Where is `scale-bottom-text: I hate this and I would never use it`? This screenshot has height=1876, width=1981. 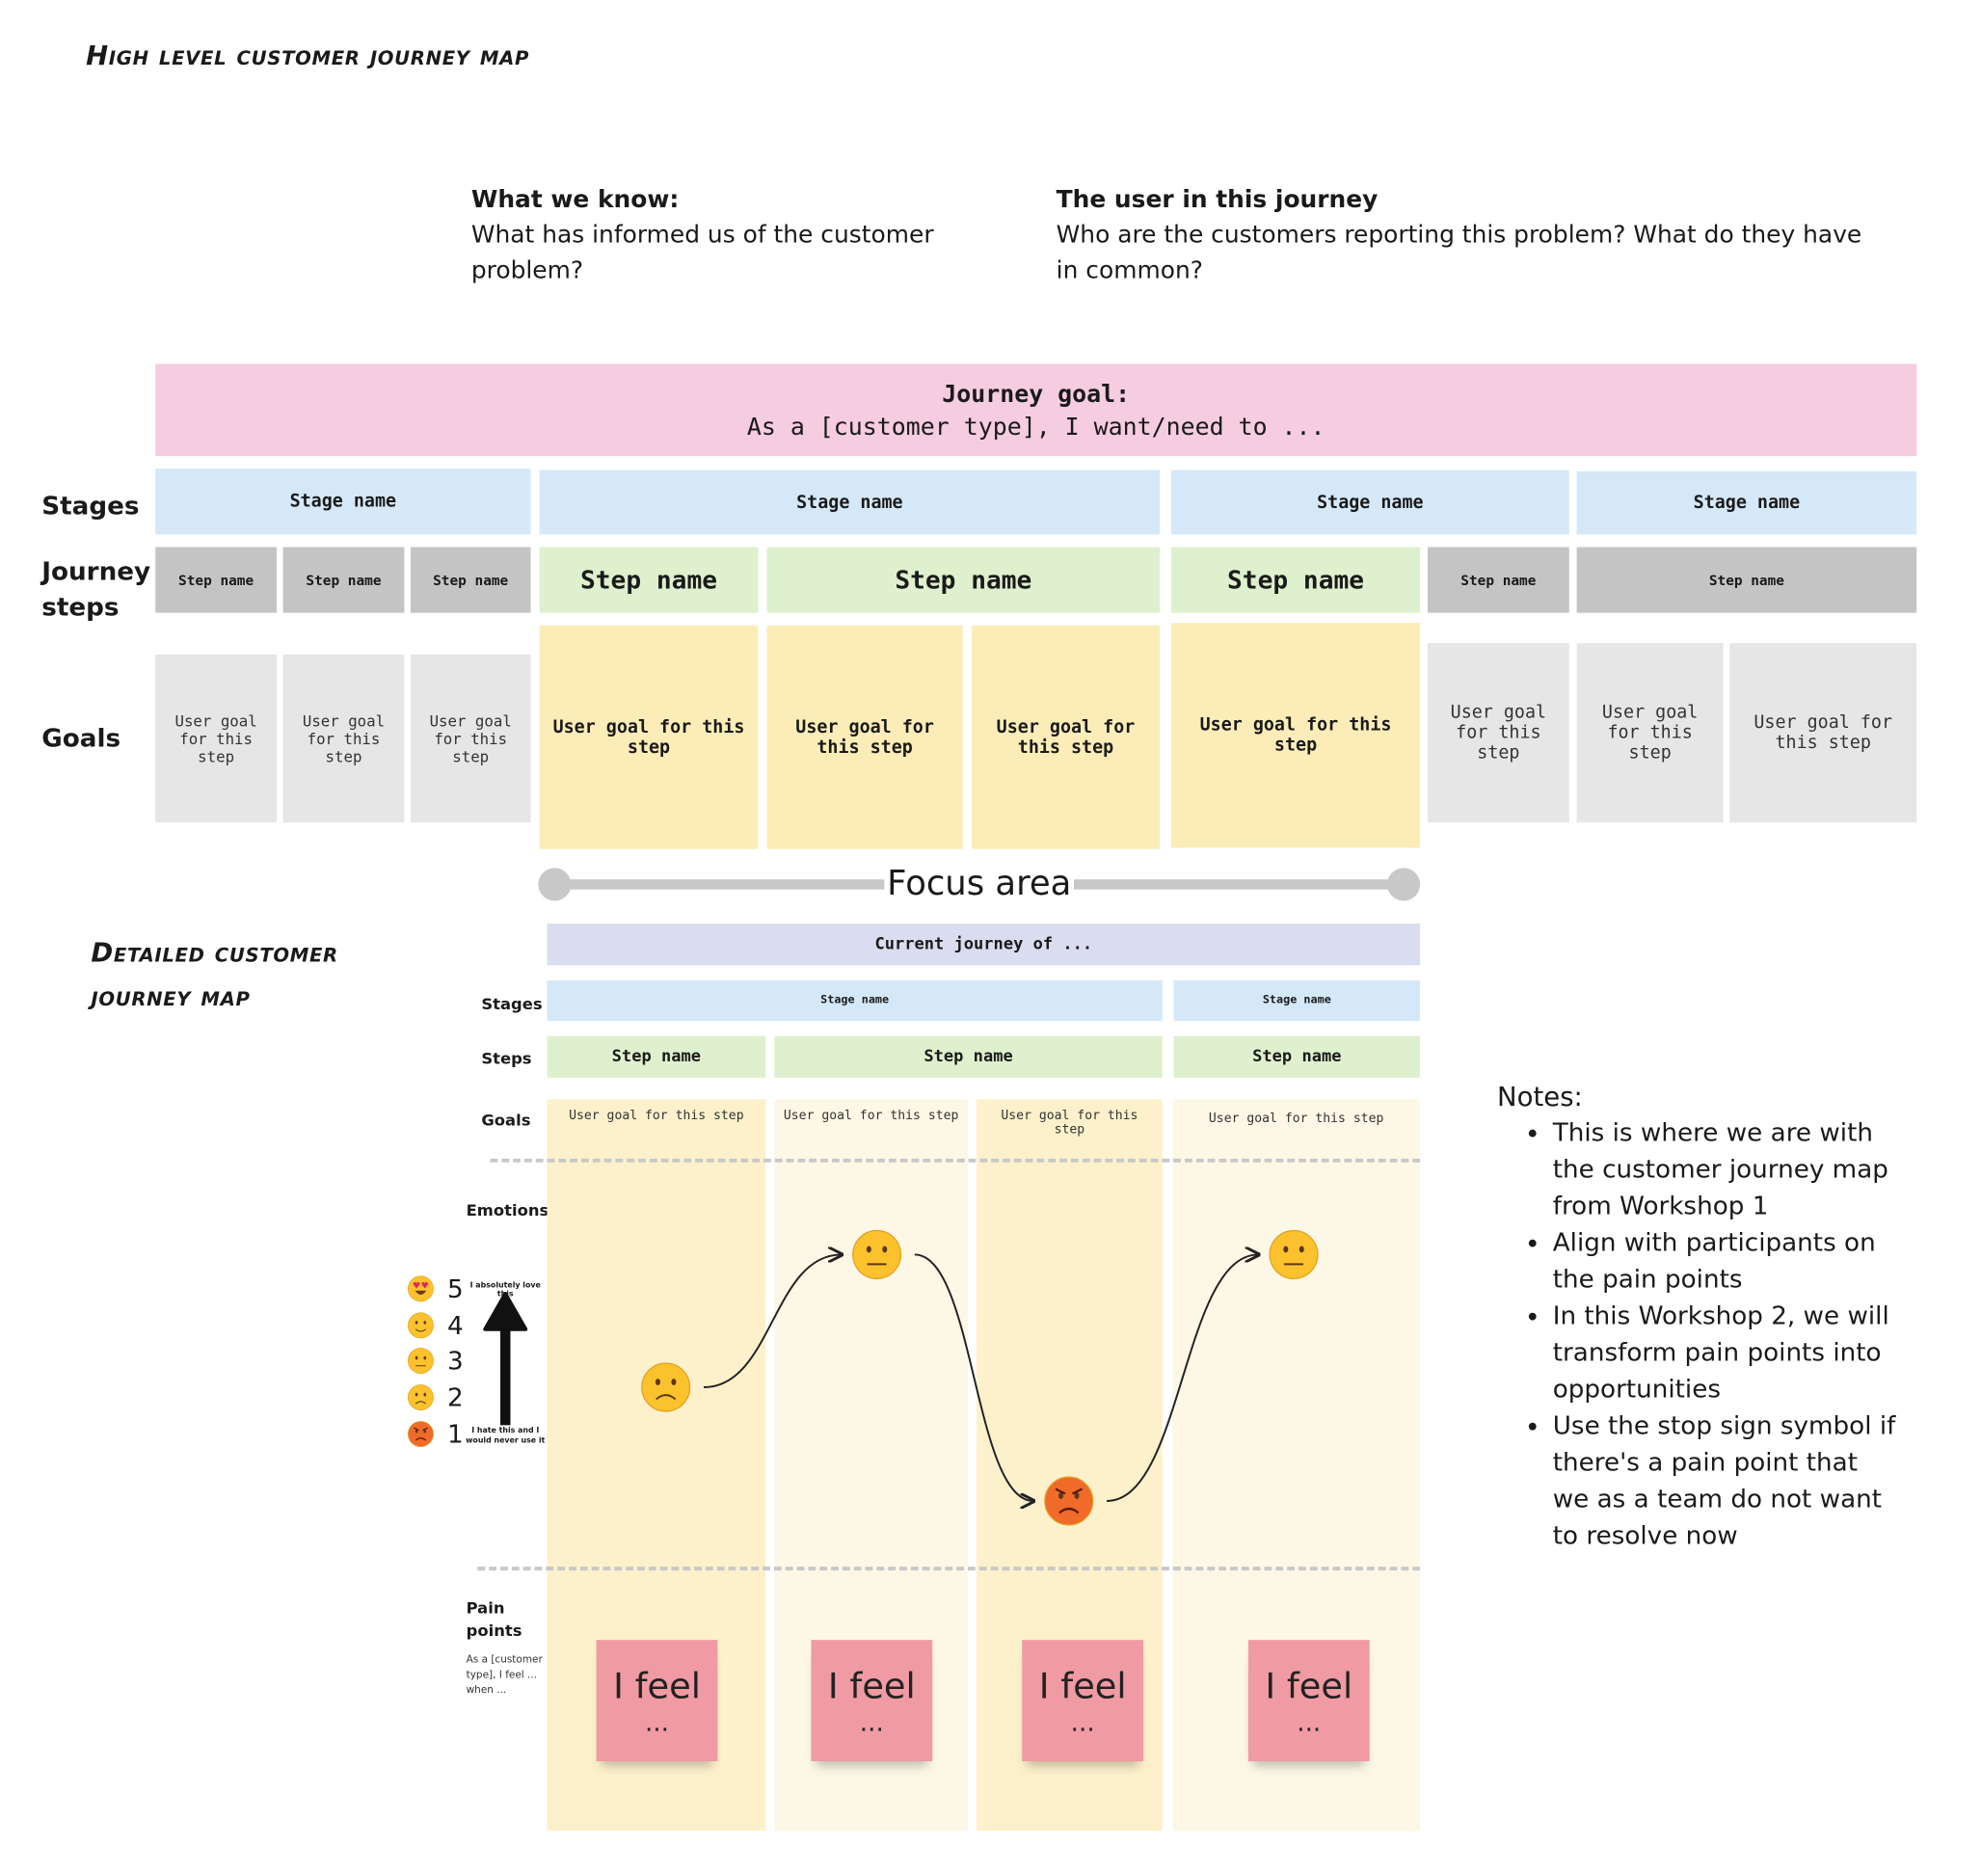 scale-bottom-text: I hate this and I would never use it is located at coordinates (506, 1436).